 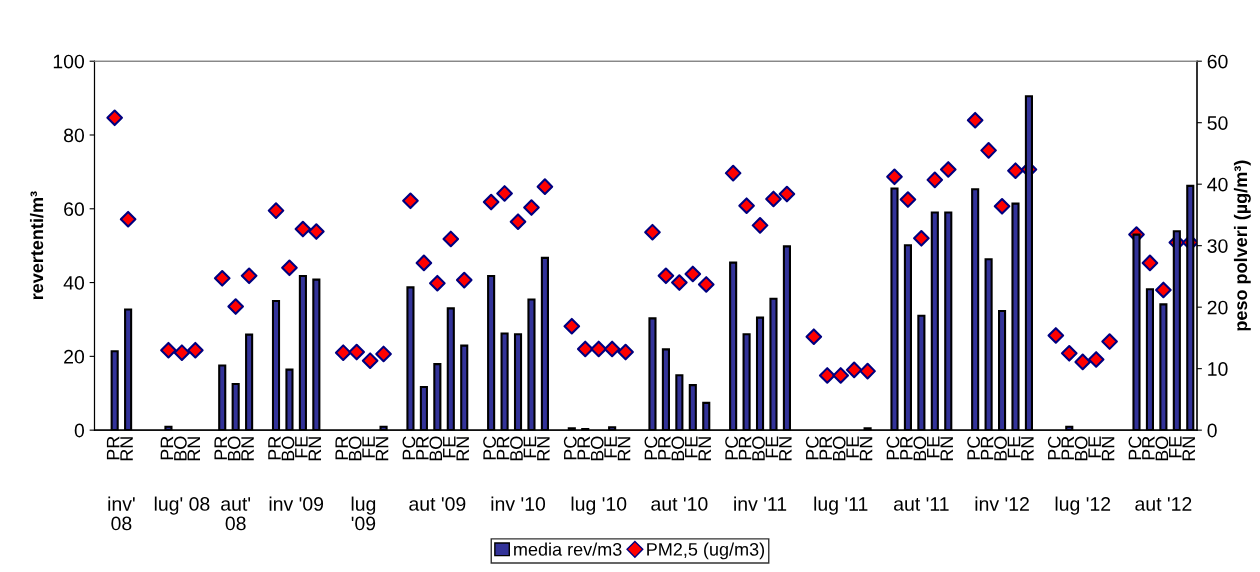 What do you see at coordinates (74, 283) in the screenshot?
I see `y-tick-label: 40` at bounding box center [74, 283].